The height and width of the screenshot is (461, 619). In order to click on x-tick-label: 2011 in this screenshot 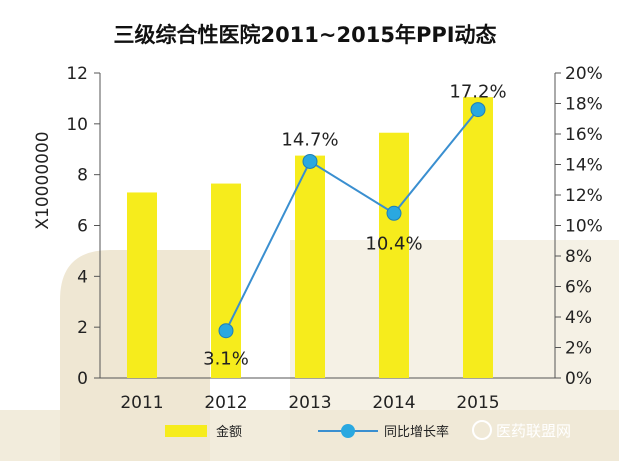, I will do `click(141, 403)`.